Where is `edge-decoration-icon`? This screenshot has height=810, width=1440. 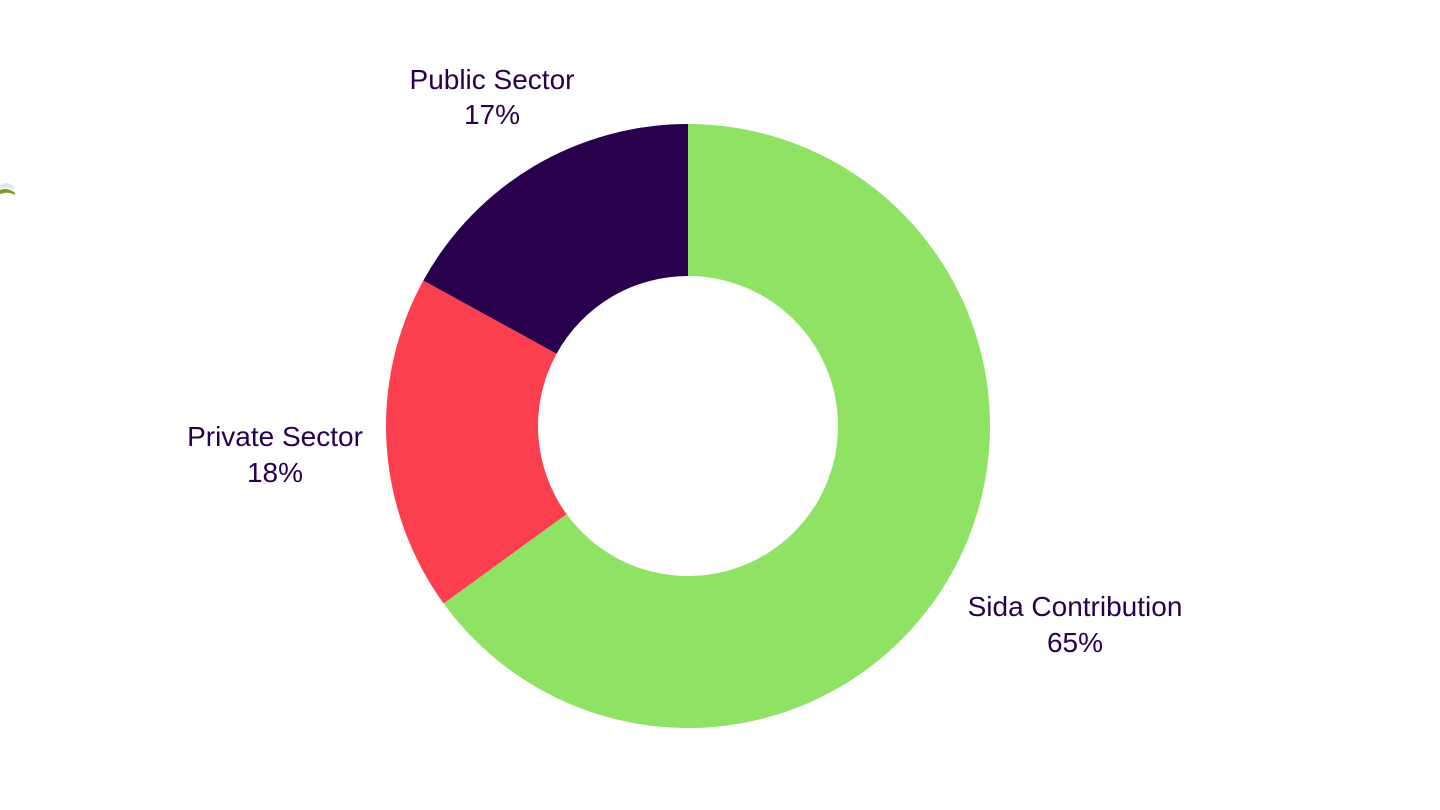
edge-decoration-icon is located at coordinates (7, 188).